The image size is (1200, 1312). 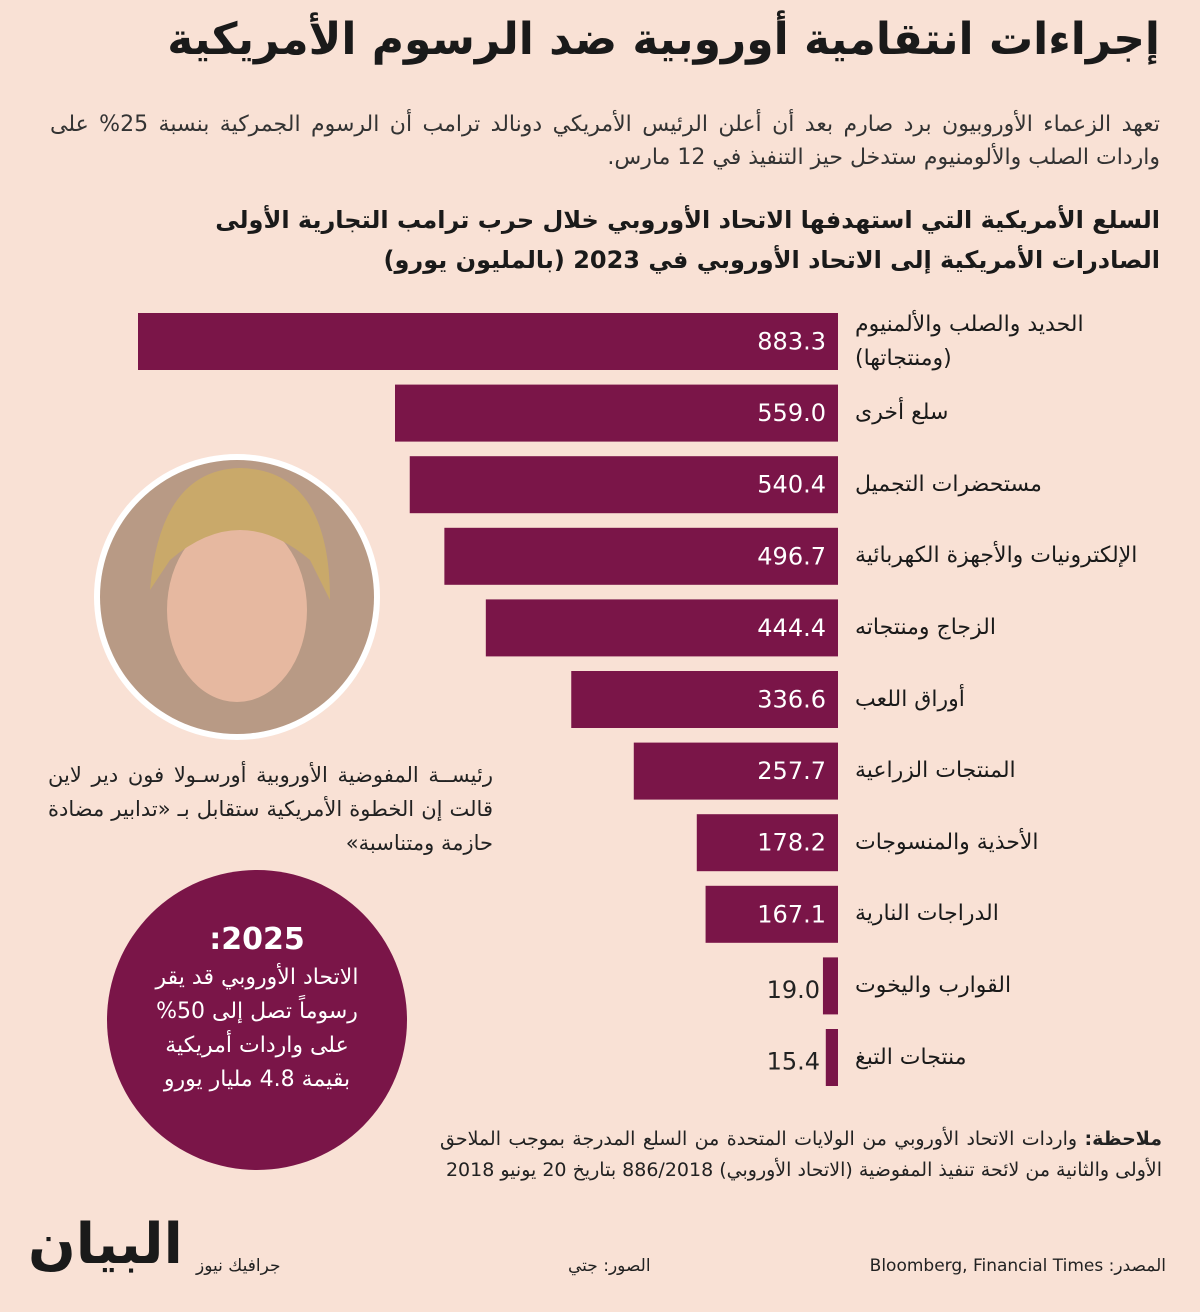 What do you see at coordinates (791, 485) in the screenshot?
I see `value-label: 540.4` at bounding box center [791, 485].